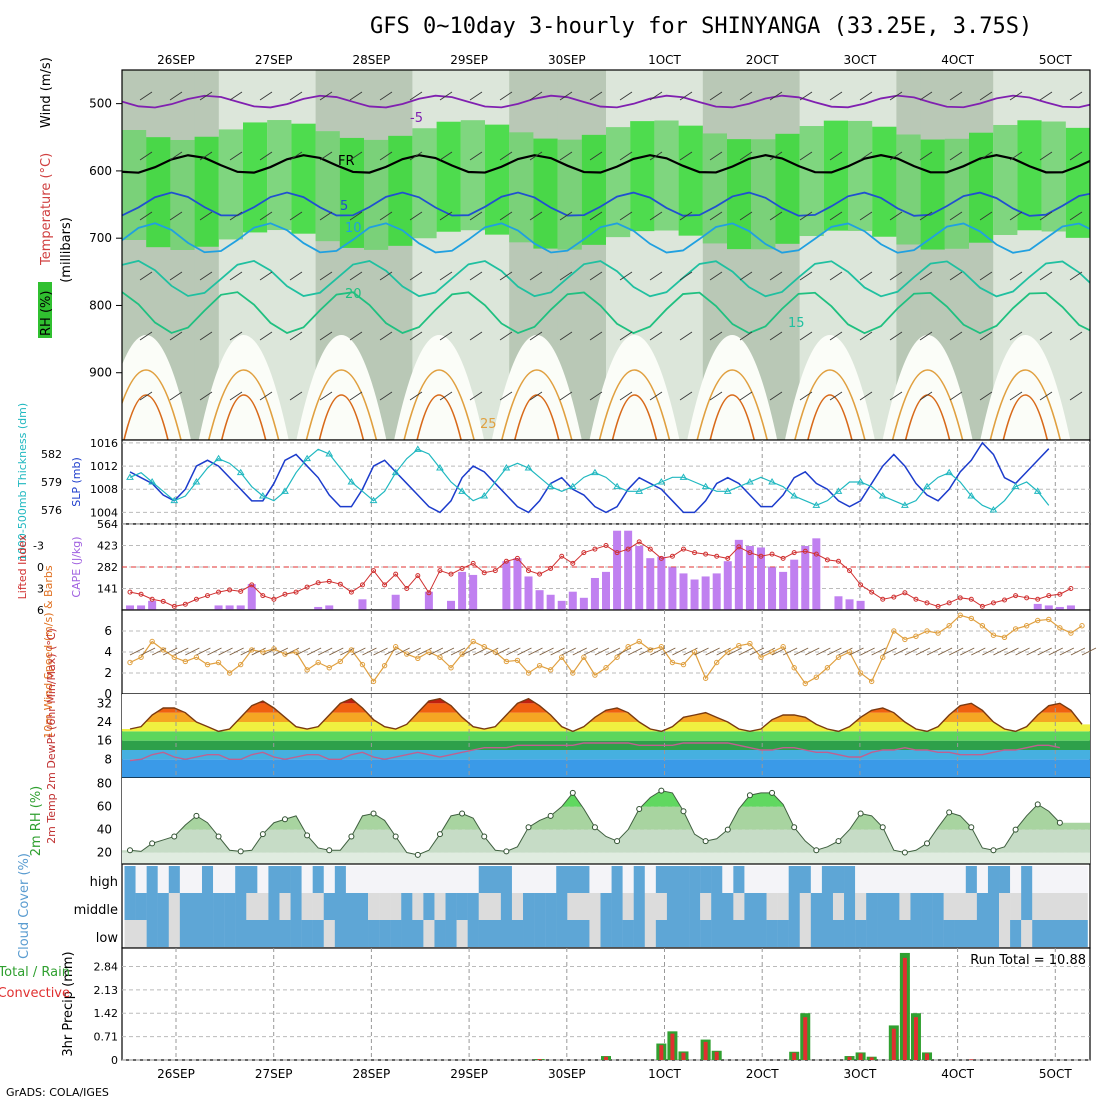  What do you see at coordinates (554, 906) in the screenshot?
I see `cloud-cover-panel: Cloud Cover (%) high middle low` at bounding box center [554, 906].